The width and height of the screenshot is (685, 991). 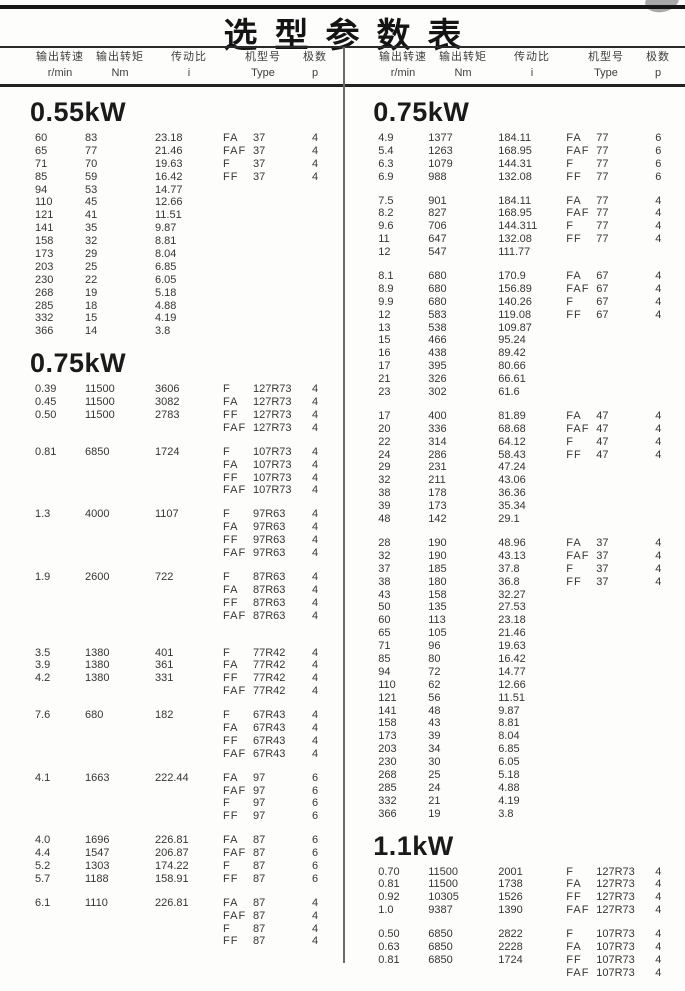 What do you see at coordinates (386, 226) in the screenshot?
I see `cell-output-speed: 9.6` at bounding box center [386, 226].